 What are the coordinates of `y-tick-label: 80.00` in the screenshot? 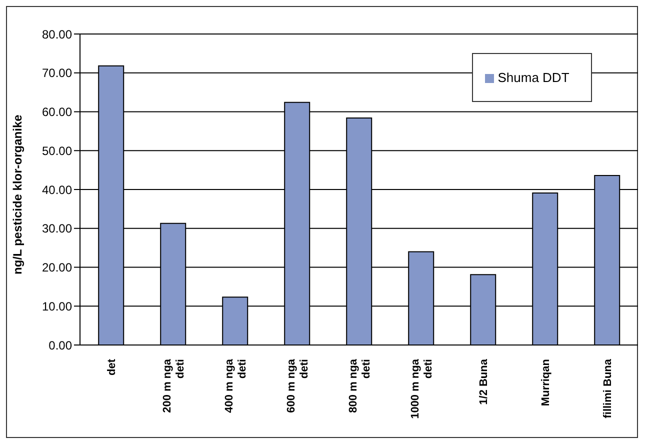 It's located at (57, 34).